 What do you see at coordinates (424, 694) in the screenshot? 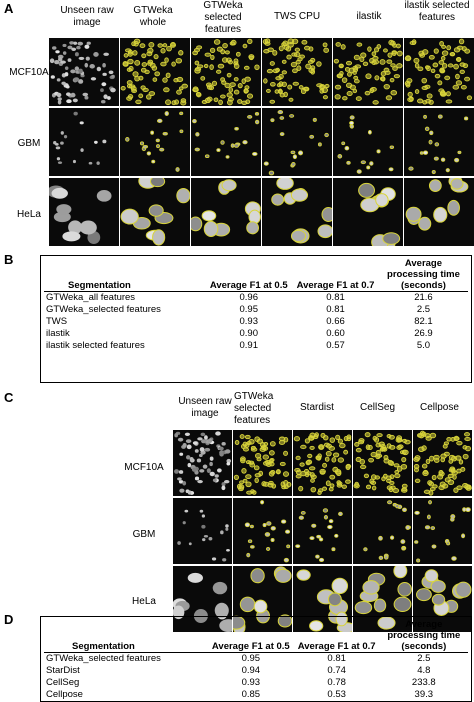
I see `table-cell: 39.3` at bounding box center [424, 694].